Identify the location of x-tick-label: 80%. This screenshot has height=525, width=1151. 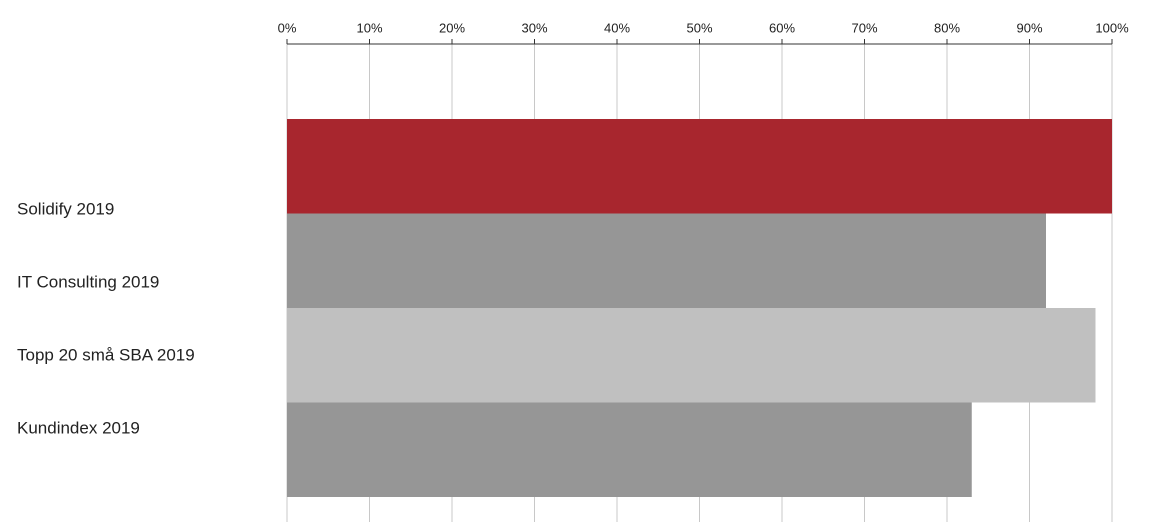
(947, 27).